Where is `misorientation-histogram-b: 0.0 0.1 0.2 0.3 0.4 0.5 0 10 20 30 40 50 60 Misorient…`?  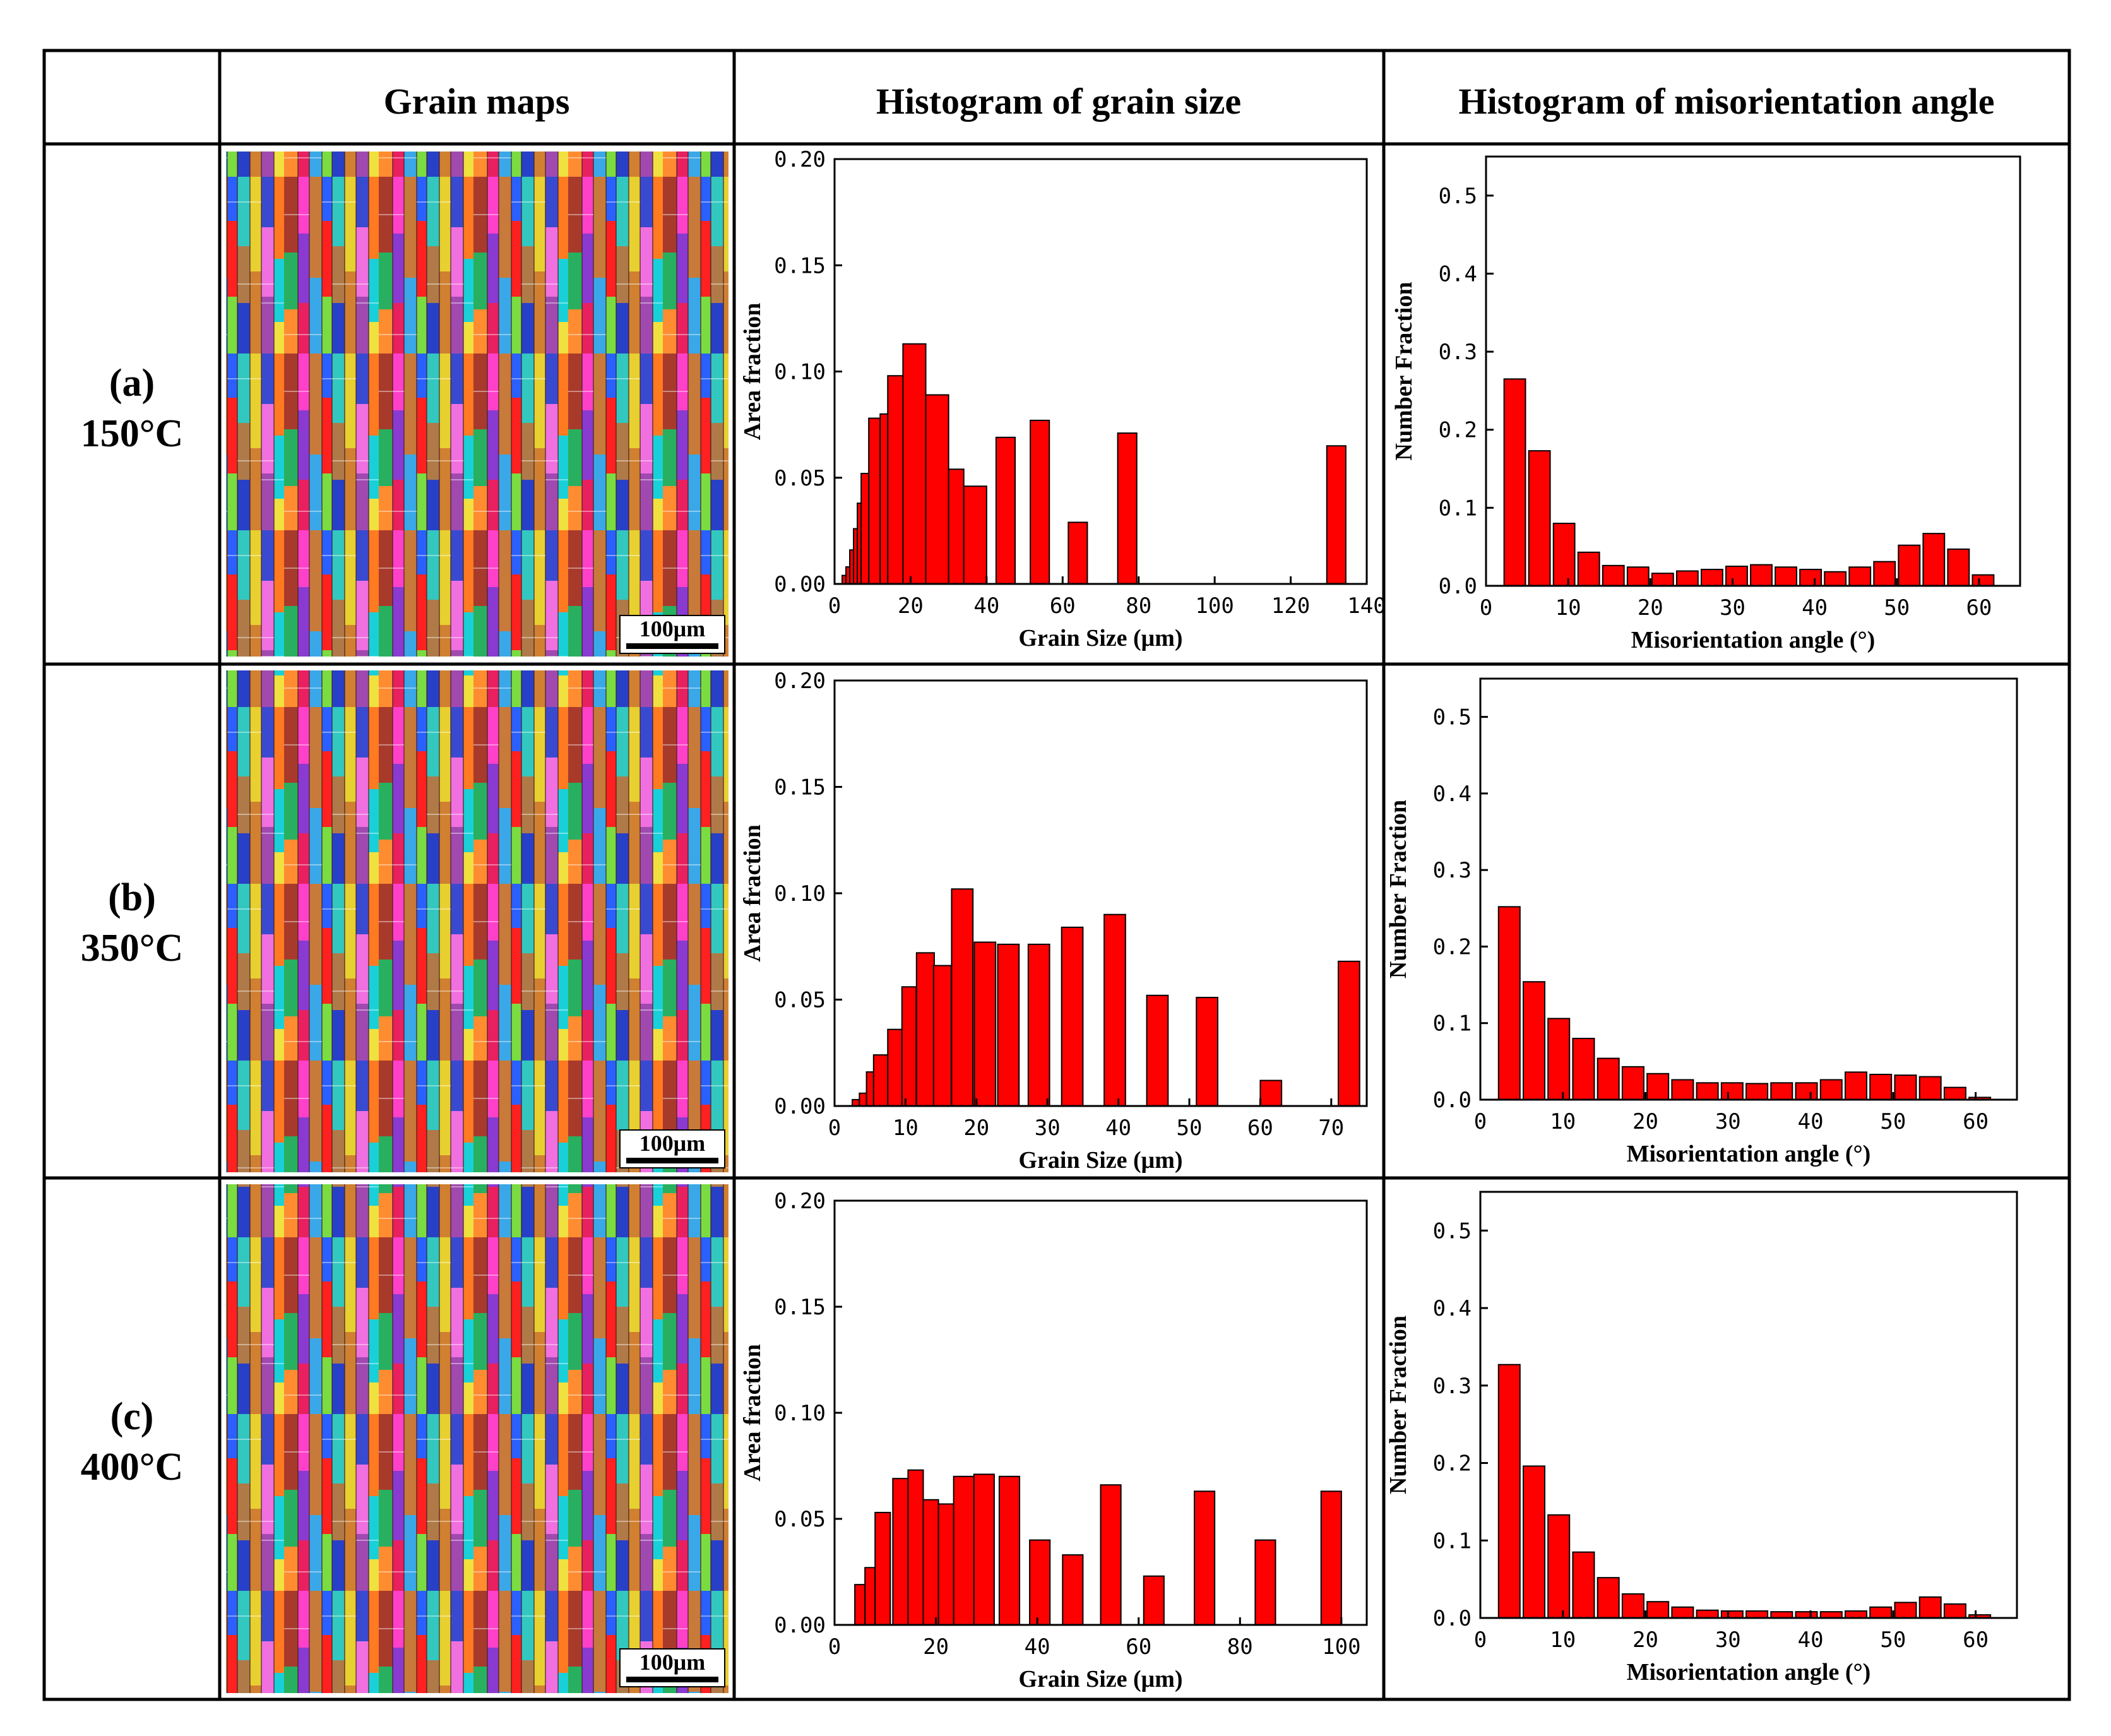
misorientation-histogram-b: 0.0 0.1 0.2 0.3 0.4 0.5 0 10 20 30 40 50 60 Misorient… is located at coordinates (1701, 922).